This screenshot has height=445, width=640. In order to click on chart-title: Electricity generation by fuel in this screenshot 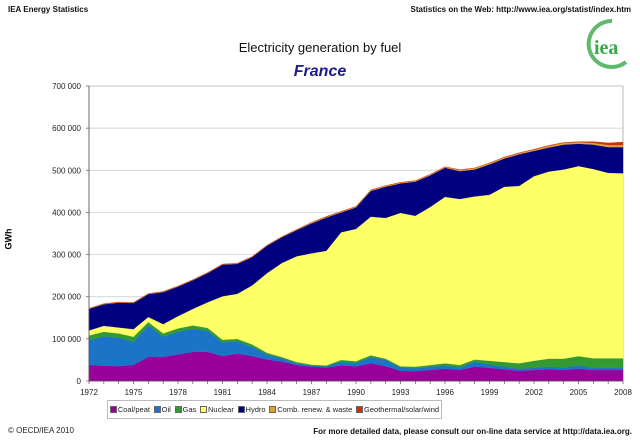, I will do `click(320, 47)`.